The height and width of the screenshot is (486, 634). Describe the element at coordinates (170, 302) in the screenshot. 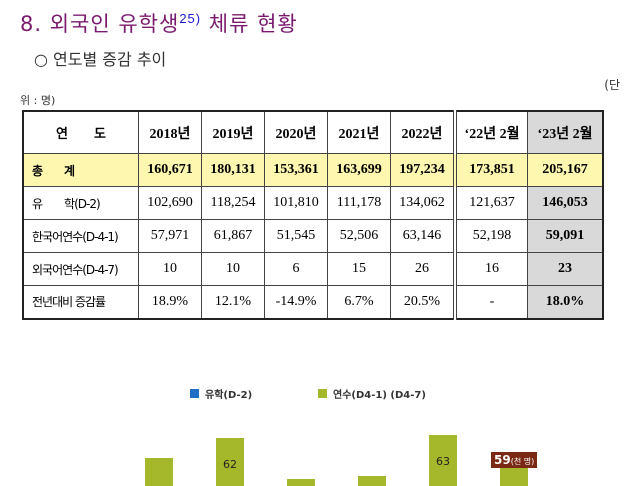

I see `table-cell: 18.9%` at that location.